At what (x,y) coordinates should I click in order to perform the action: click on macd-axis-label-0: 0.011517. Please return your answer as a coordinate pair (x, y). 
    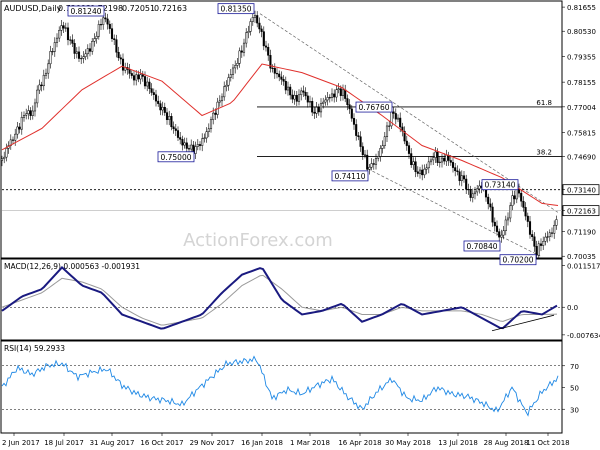
    Looking at the image, I should click on (583, 267).